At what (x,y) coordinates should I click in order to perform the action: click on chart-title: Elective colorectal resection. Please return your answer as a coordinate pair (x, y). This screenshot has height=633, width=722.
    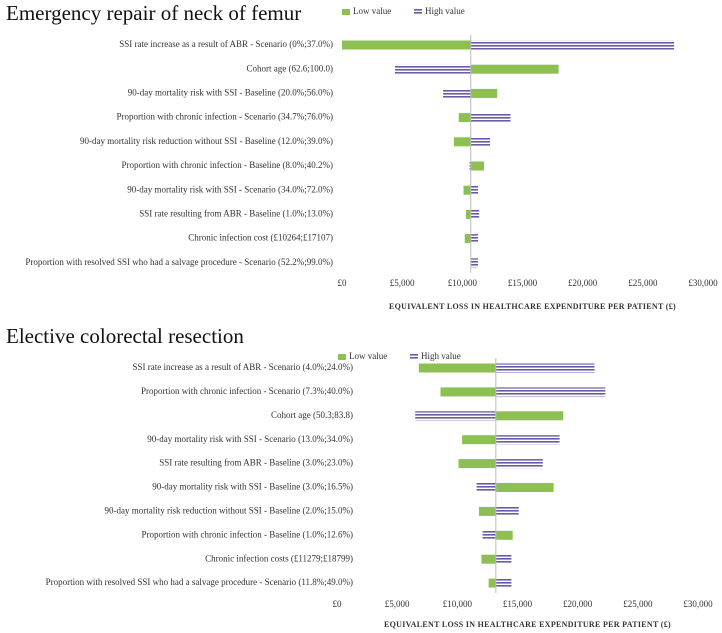
    Looking at the image, I should click on (125, 336).